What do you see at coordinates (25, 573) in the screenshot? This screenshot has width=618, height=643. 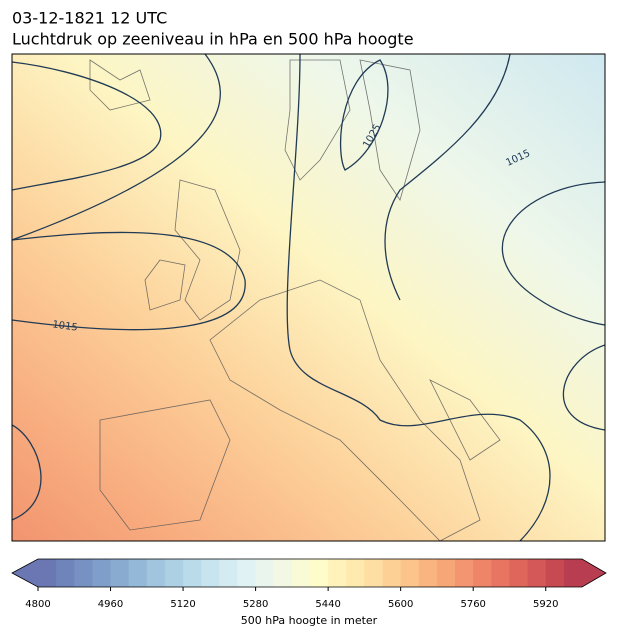 I see `colorbar-extend-low` at bounding box center [25, 573].